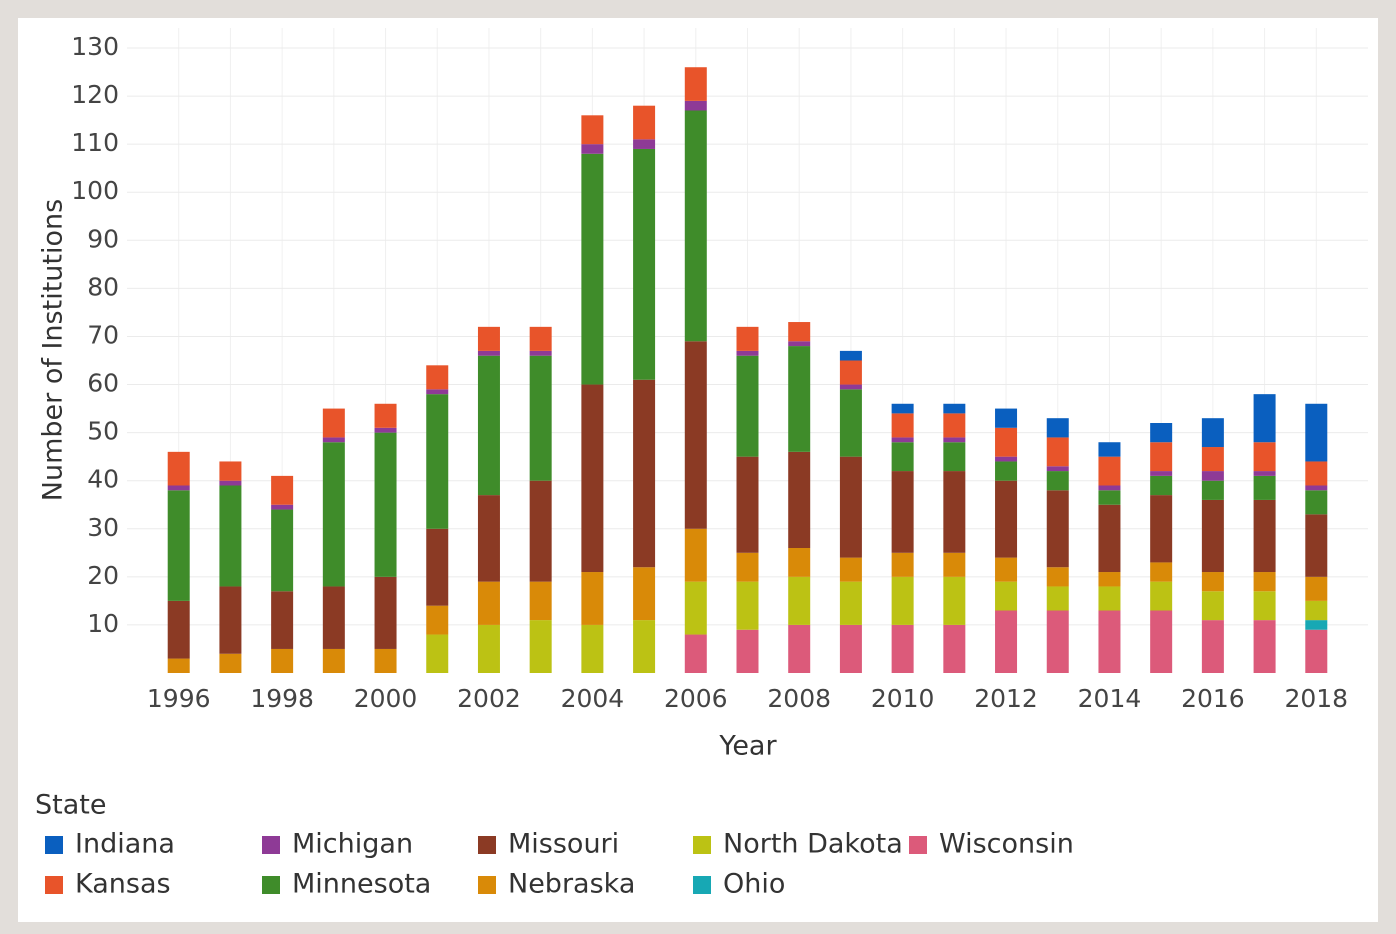 This screenshot has height=934, width=1396. I want to click on x-tick-label: 2012, so click(1006, 698).